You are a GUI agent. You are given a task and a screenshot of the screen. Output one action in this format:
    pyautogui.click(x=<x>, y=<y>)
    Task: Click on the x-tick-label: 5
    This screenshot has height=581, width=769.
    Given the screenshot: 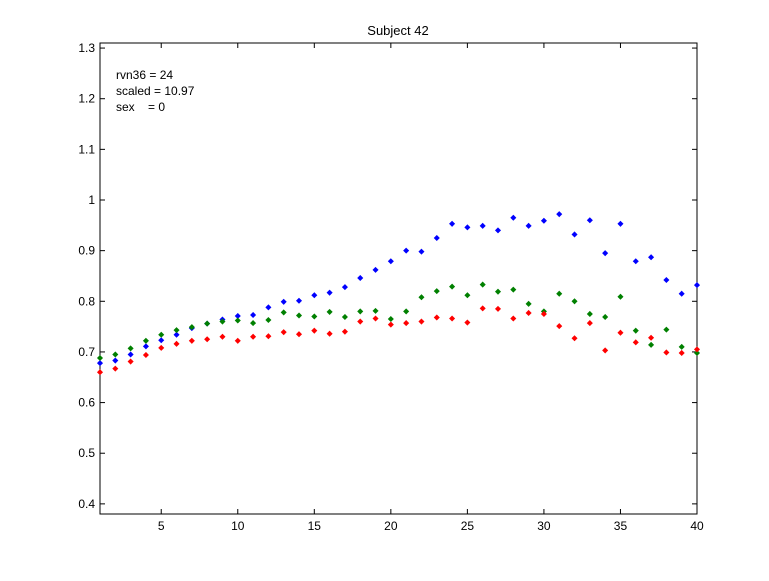 What is the action you would take?
    pyautogui.click(x=161, y=526)
    